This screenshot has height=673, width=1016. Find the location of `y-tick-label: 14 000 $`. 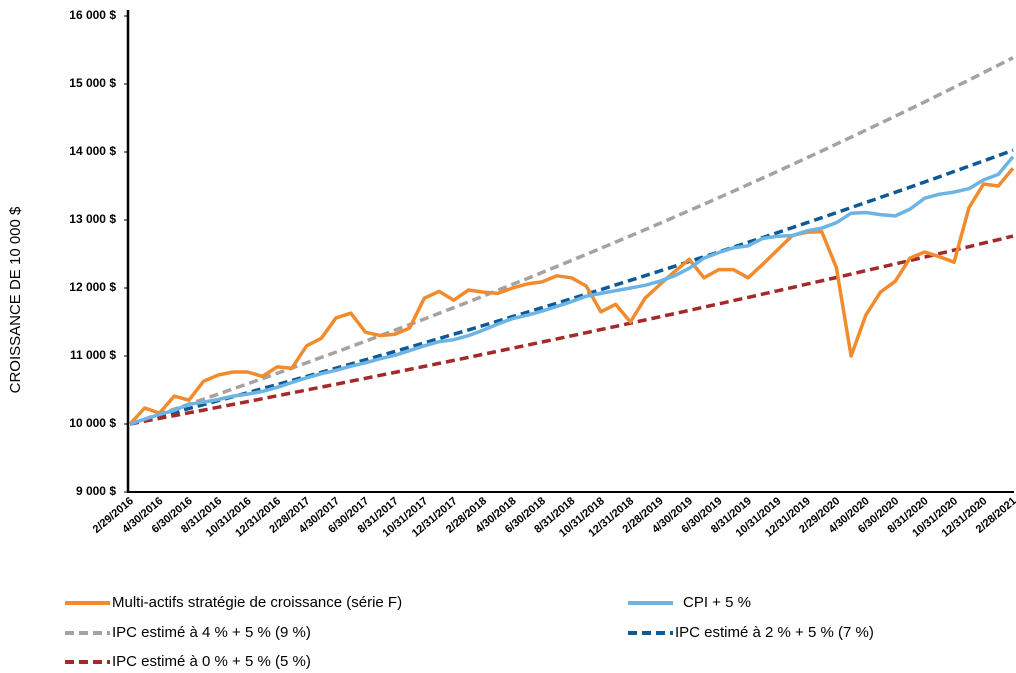

y-tick-label: 14 000 $ is located at coordinates (92, 151).